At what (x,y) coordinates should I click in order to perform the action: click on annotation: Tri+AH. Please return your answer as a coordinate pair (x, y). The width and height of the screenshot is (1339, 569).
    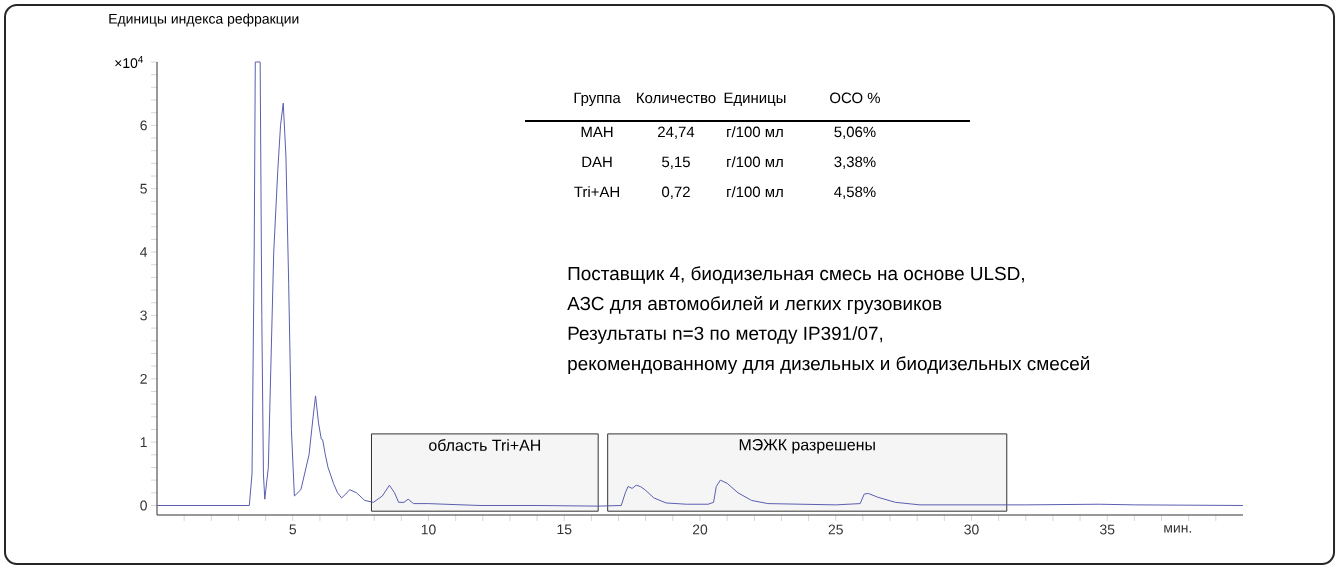
    Looking at the image, I should click on (596, 191).